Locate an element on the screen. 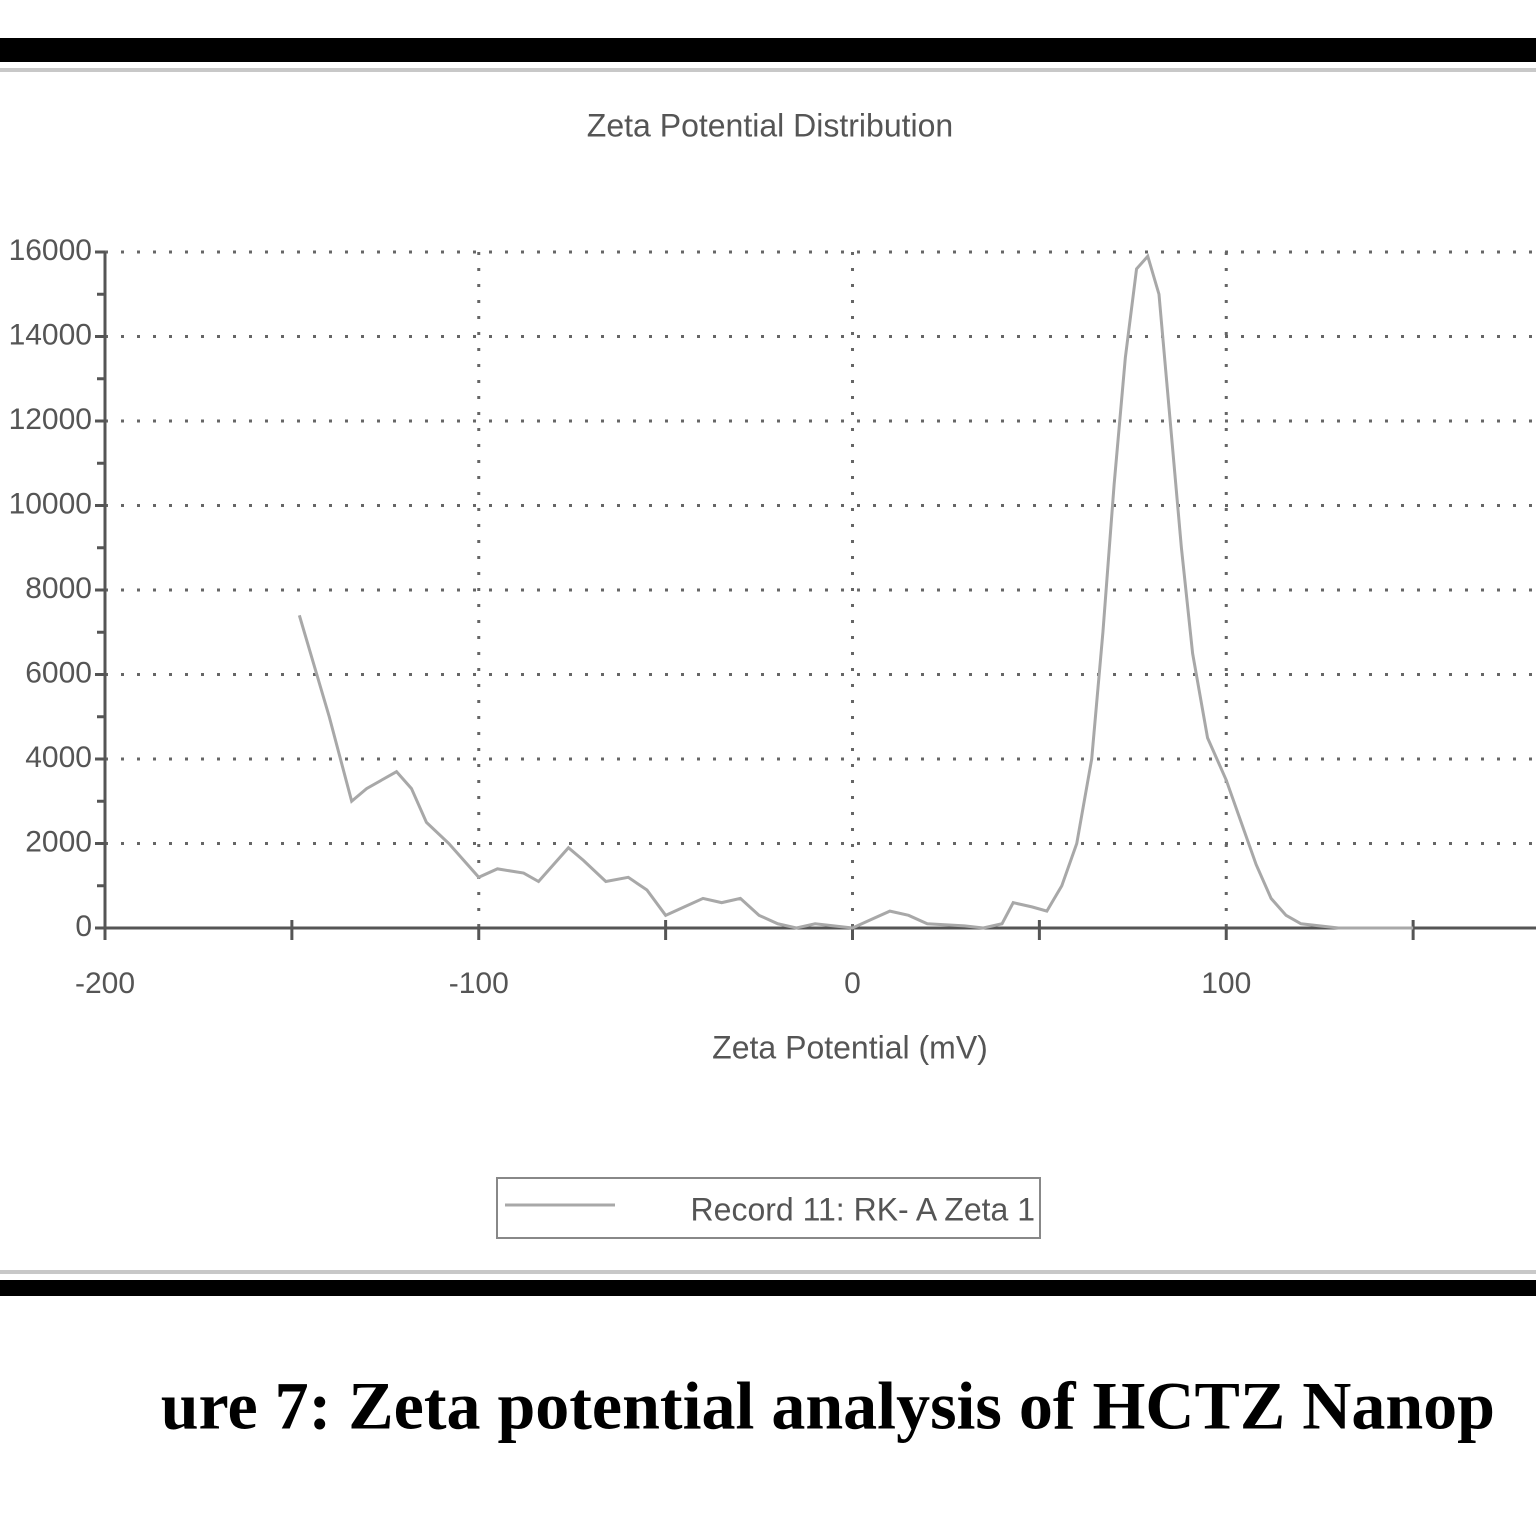  legend-box is located at coordinates (768, 1208).